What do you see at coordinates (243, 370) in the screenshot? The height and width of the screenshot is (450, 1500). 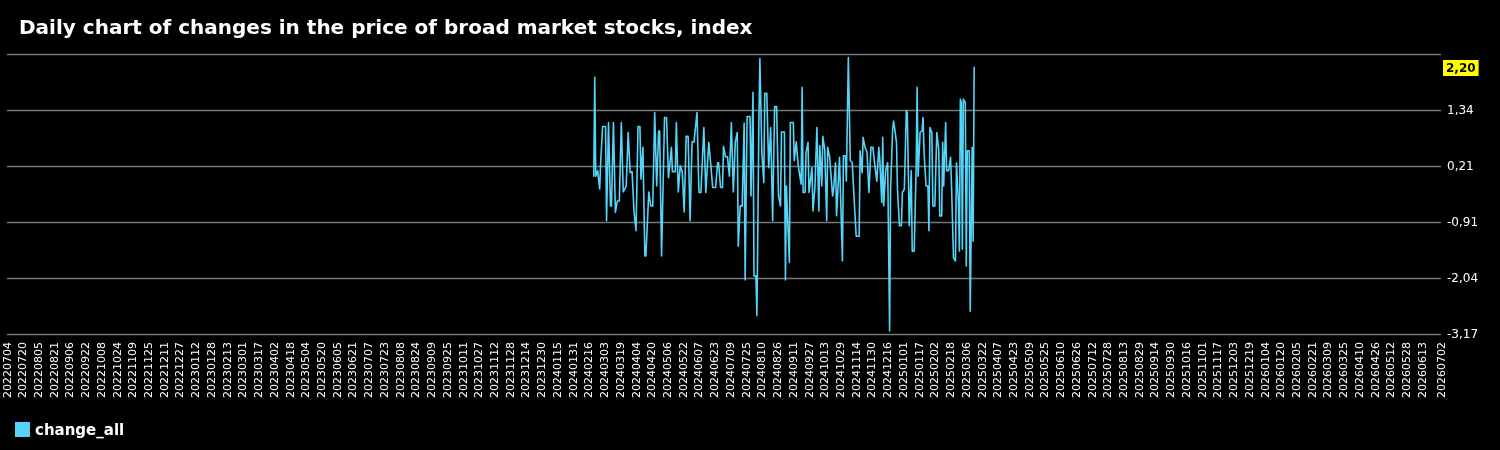 I see `x-tick-label: 20230301` at bounding box center [243, 370].